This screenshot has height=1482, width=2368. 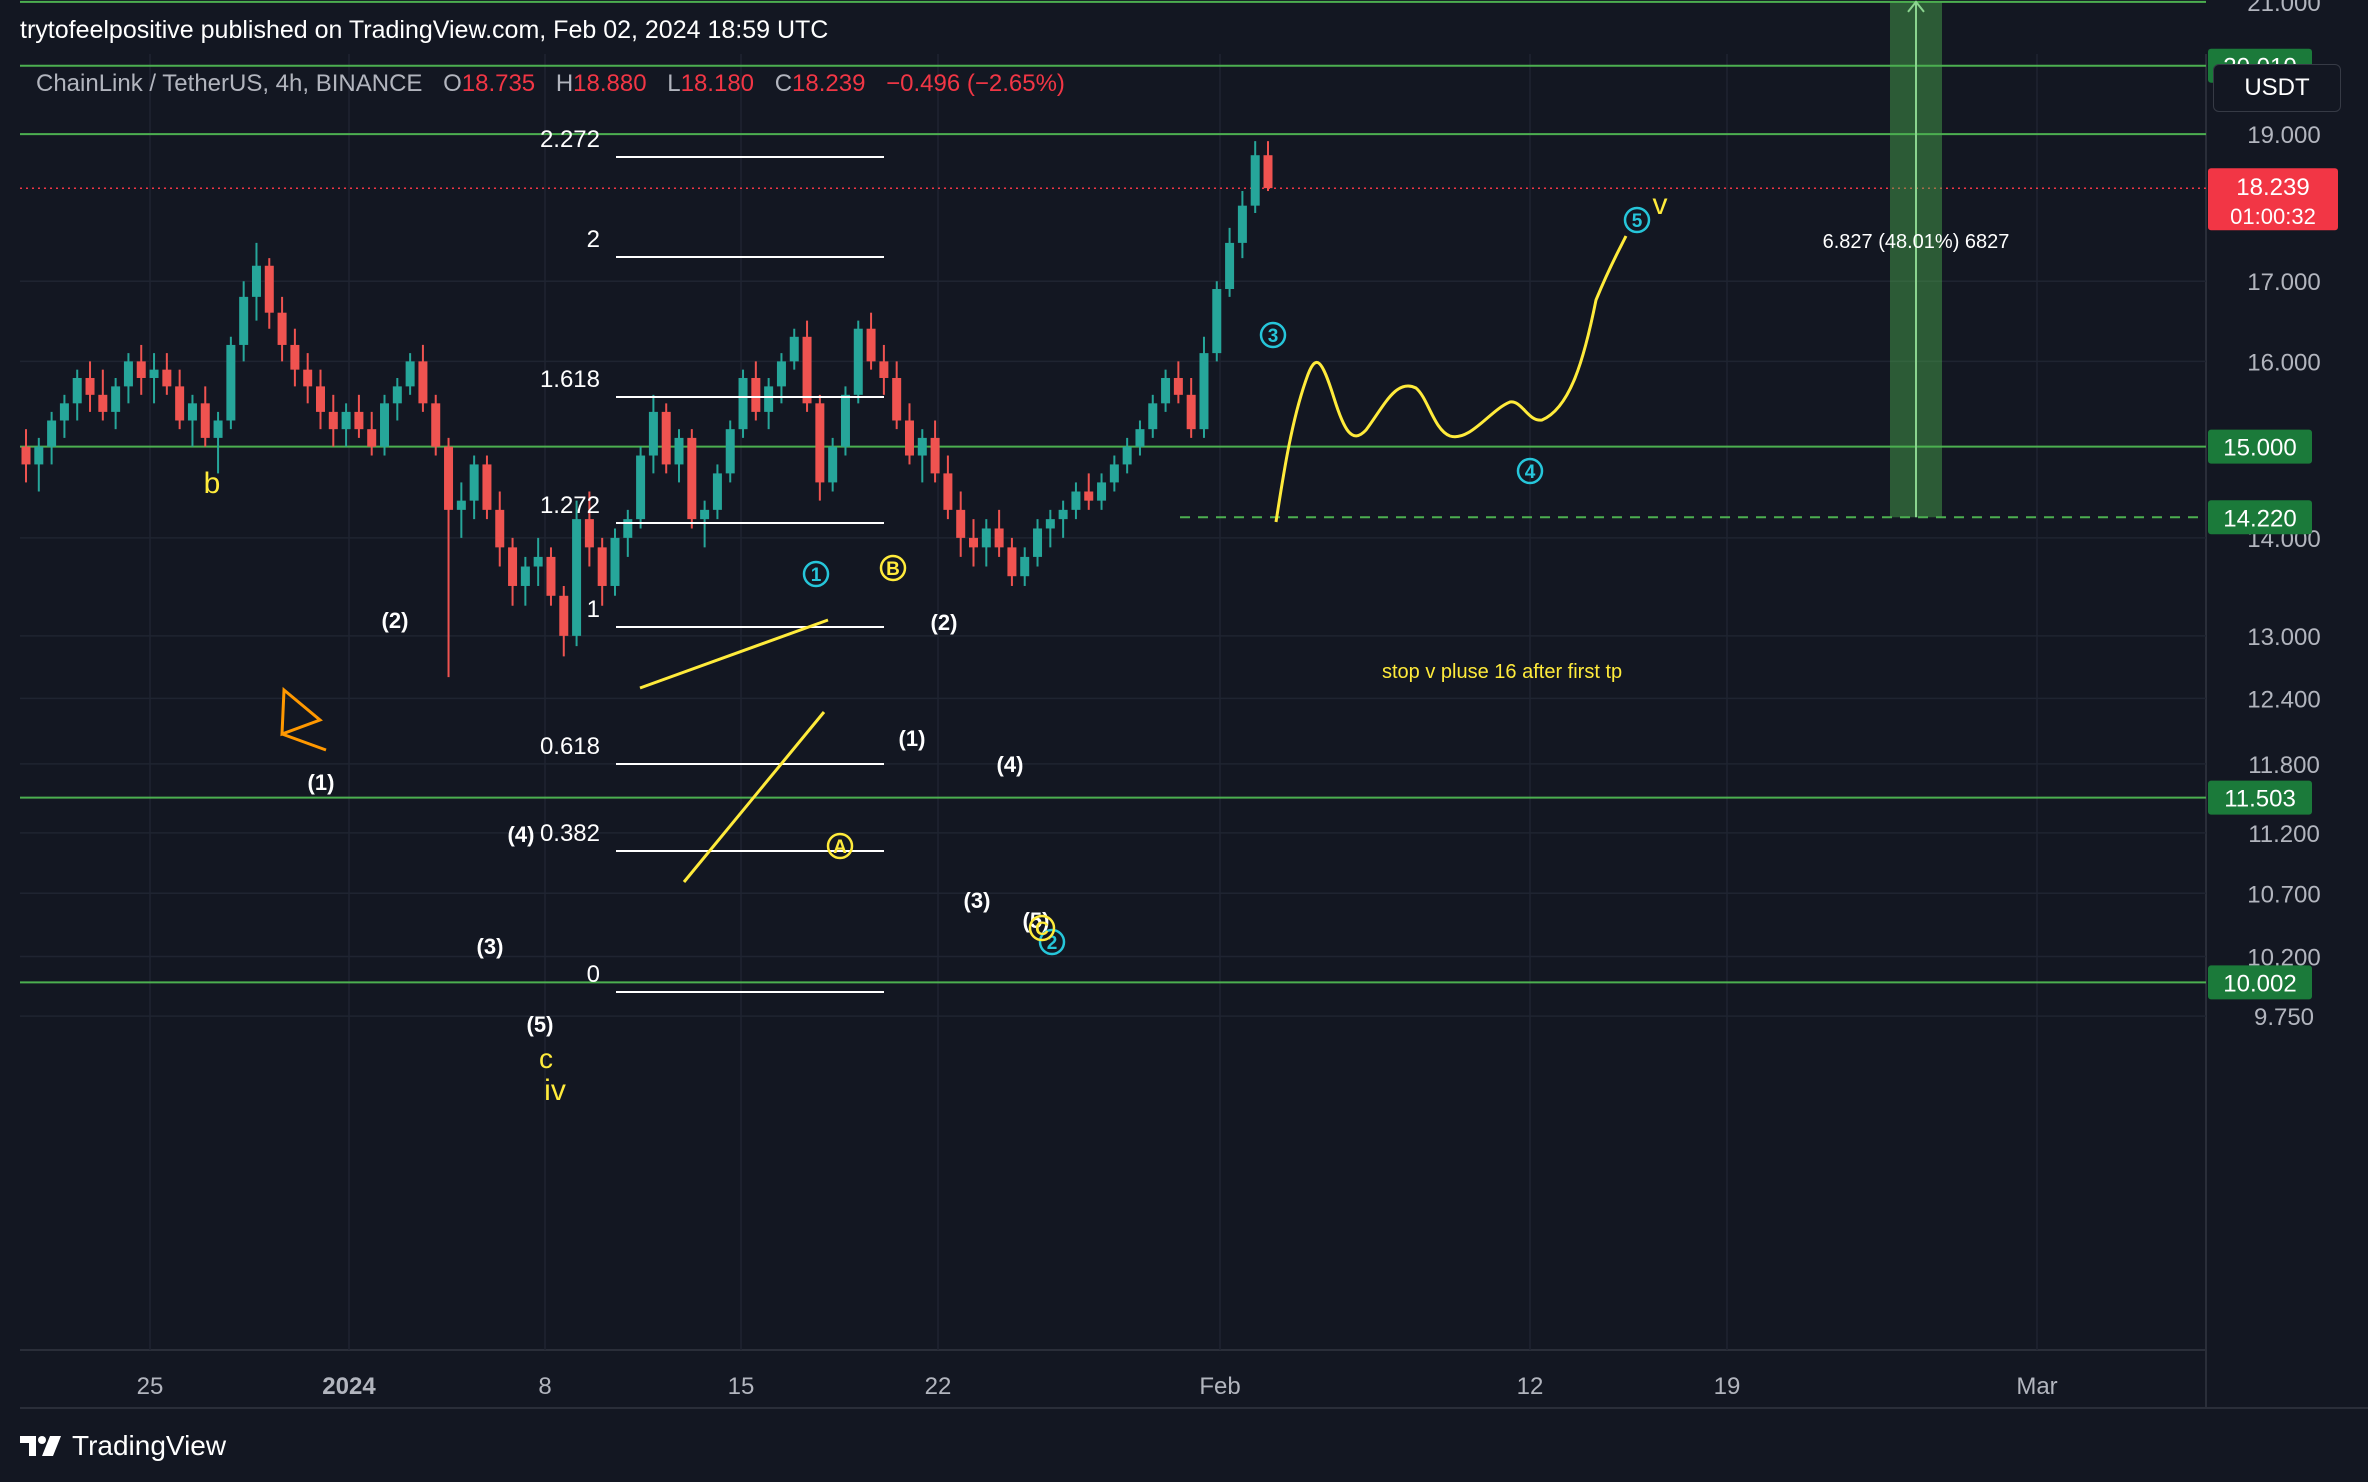 I want to click on wave-label-p1-0: (1), so click(x=321, y=782).